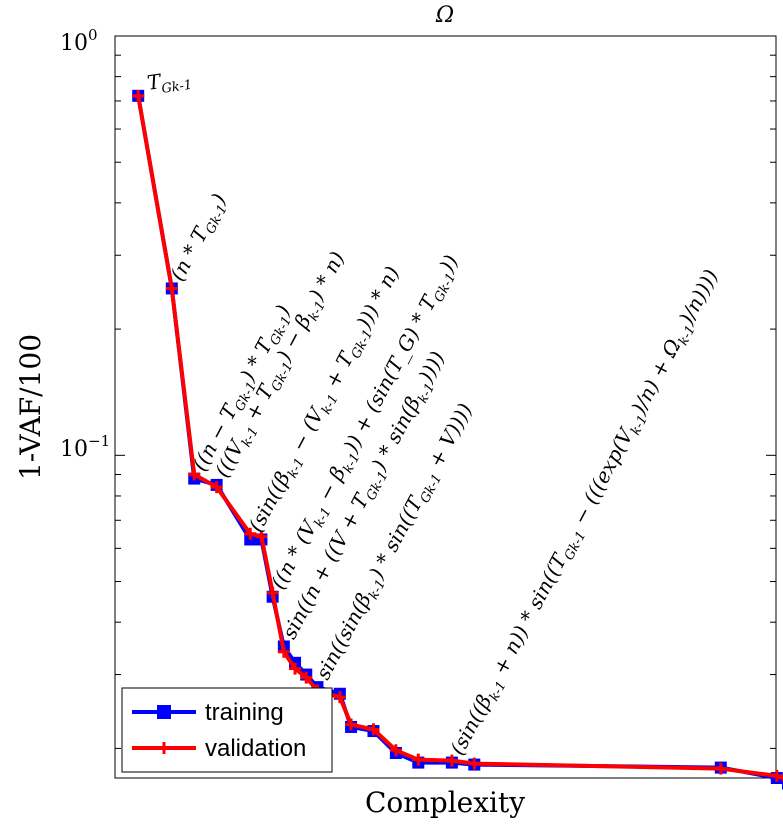  Describe the element at coordinates (85, 447) in the screenshot. I see `y-tick-label-0-1: 10⁻¹` at that location.